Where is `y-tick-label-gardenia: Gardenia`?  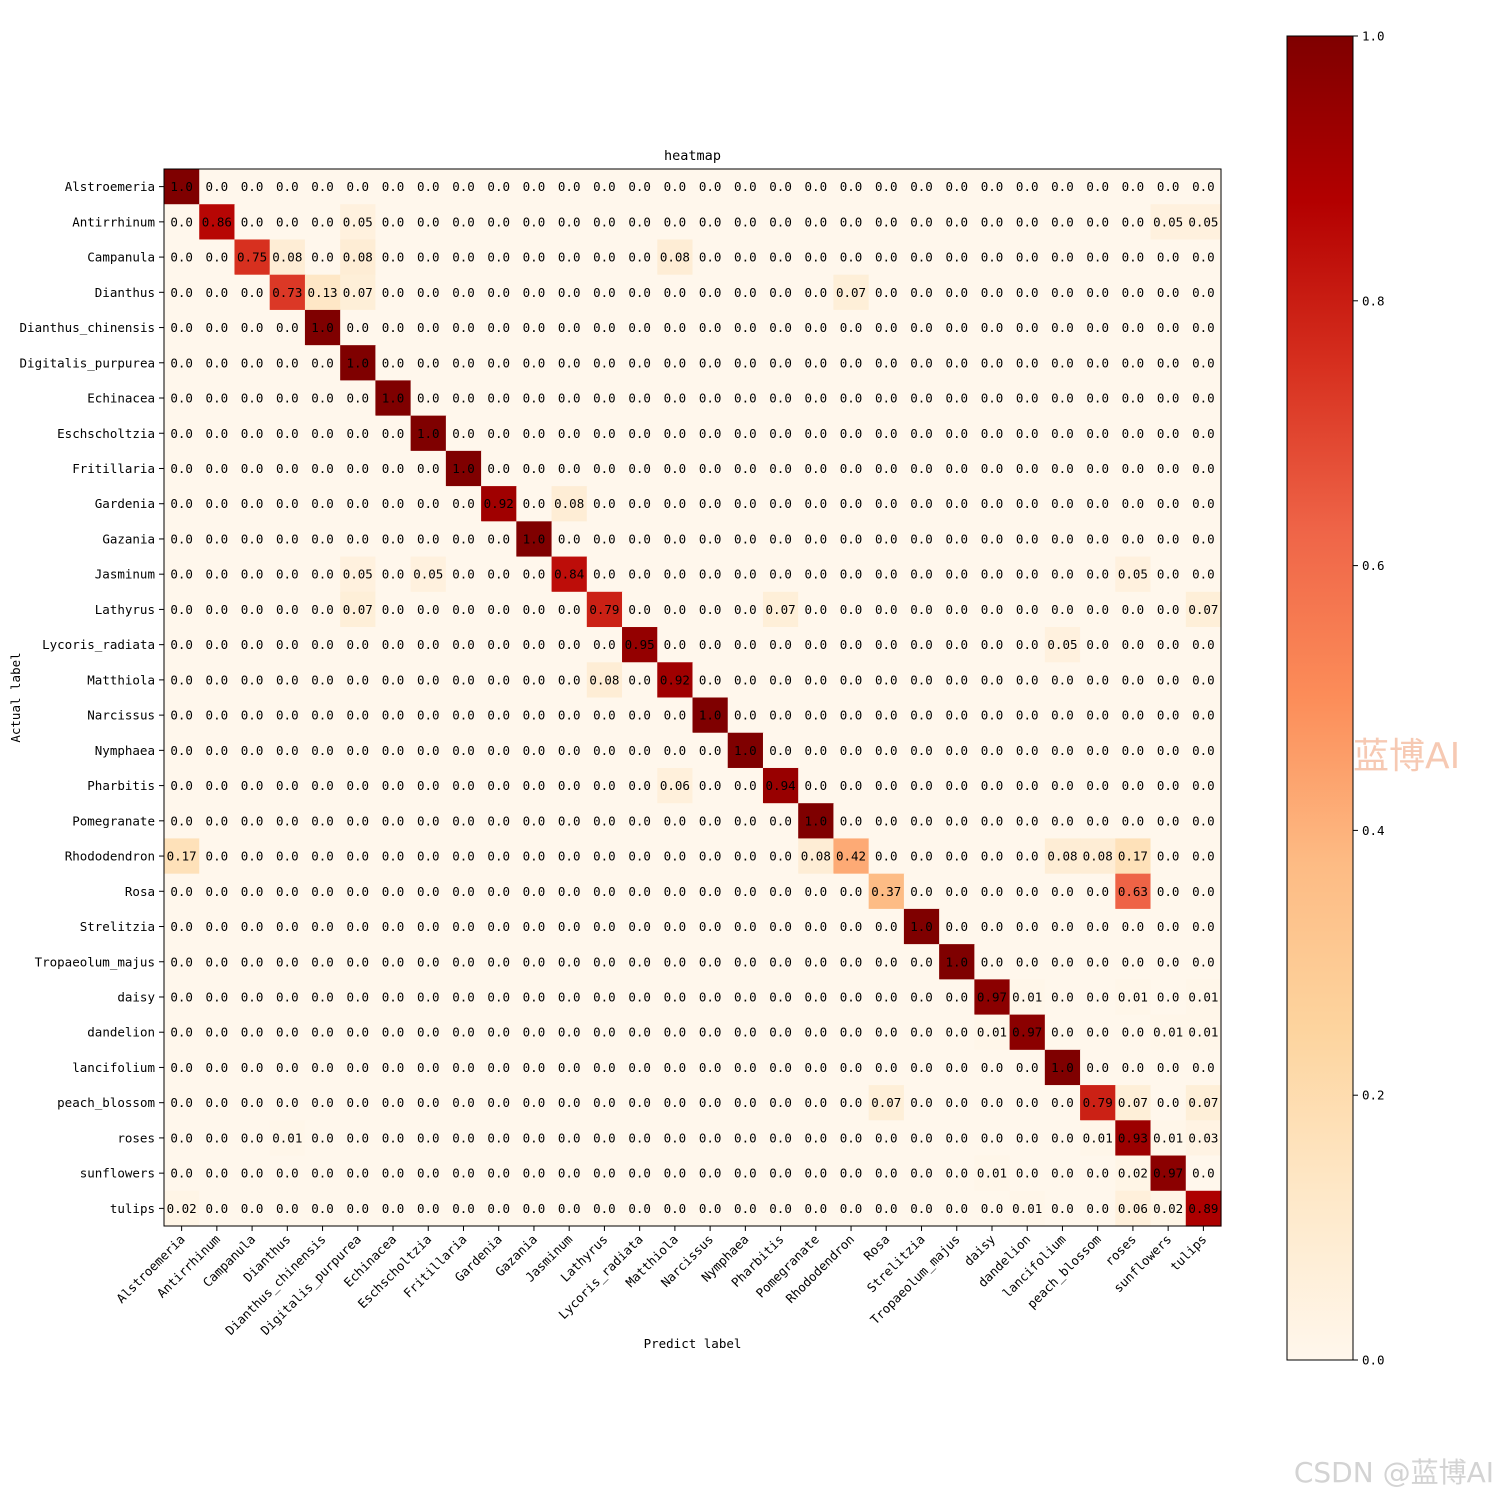
y-tick-label-gardenia: Gardenia is located at coordinates (125, 503).